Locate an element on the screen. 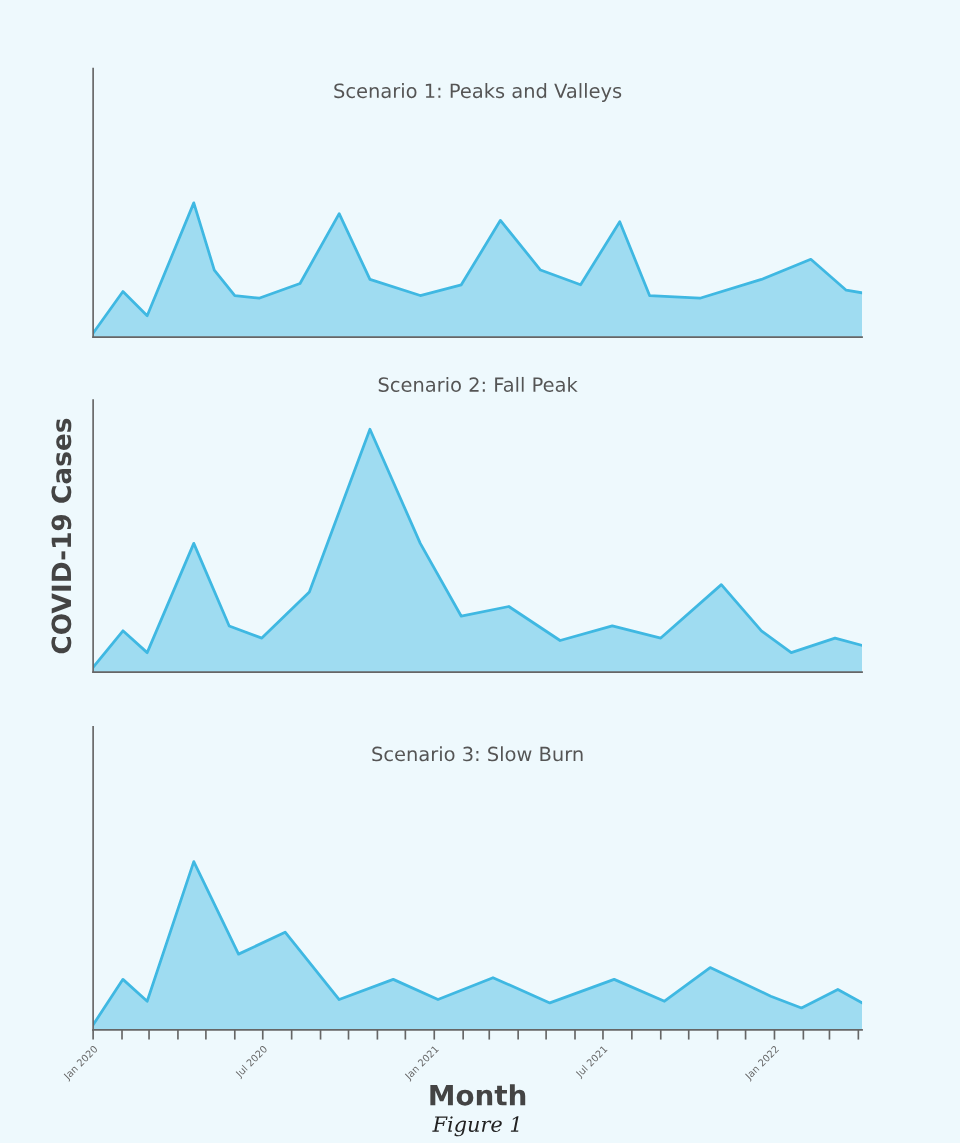 This screenshot has height=1143, width=960. x-axis-title: Month is located at coordinates (478, 1095).